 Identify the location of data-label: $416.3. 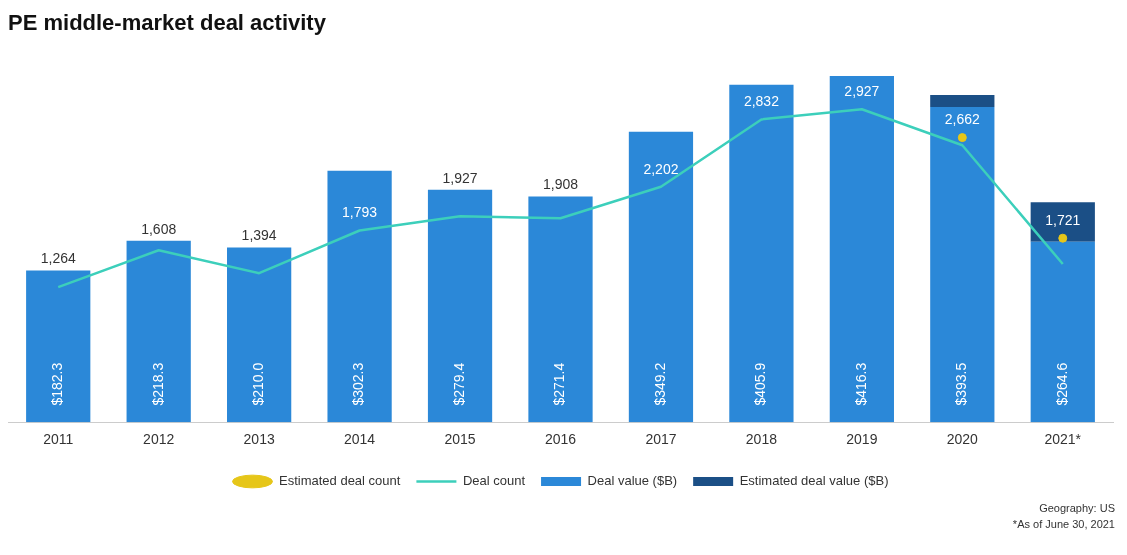
(860, 384).